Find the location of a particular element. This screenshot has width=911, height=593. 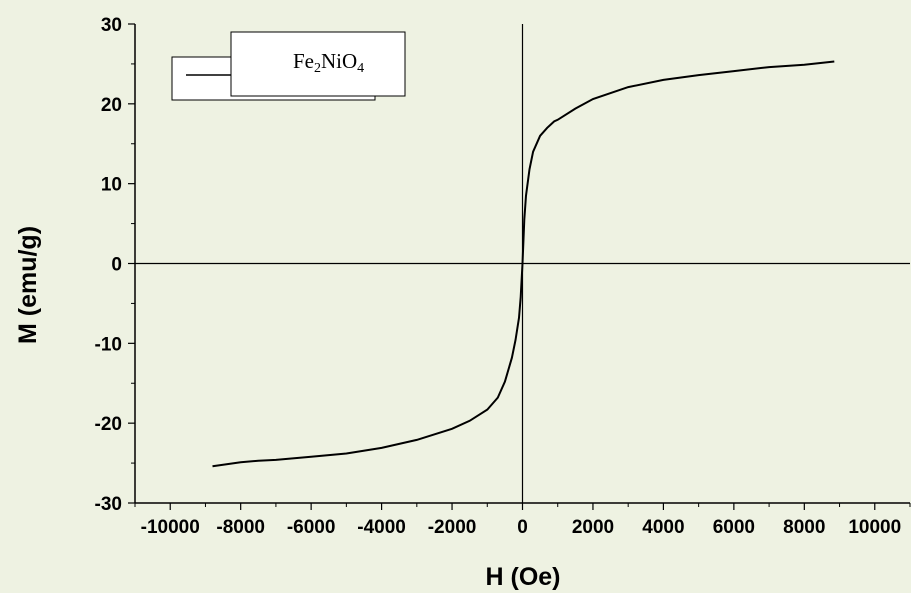

x-tick-label: 6000 is located at coordinates (734, 527).